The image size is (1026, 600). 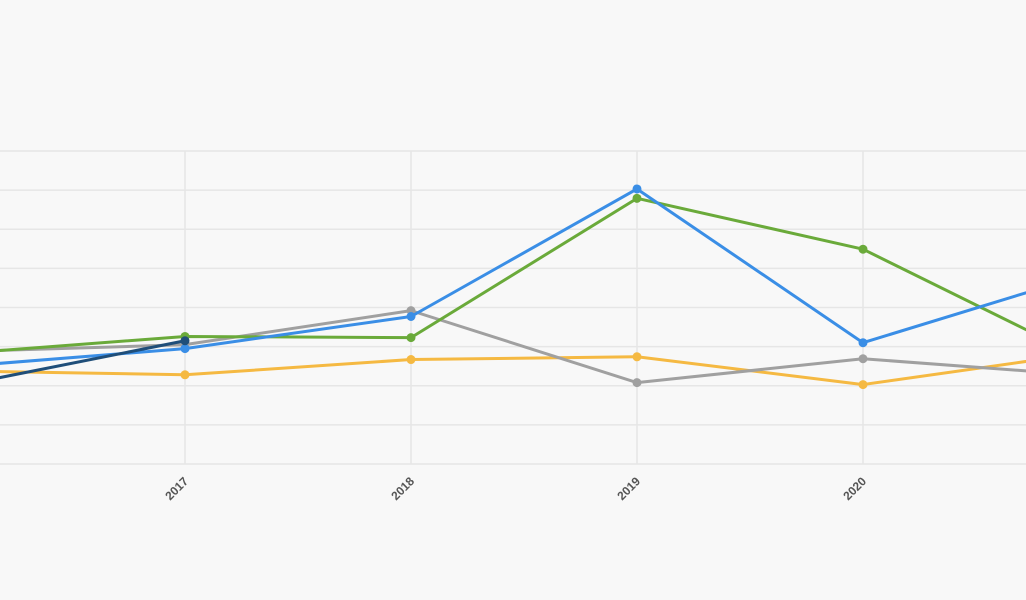 I want to click on x-tick-label: 2019, so click(x=628, y=488).